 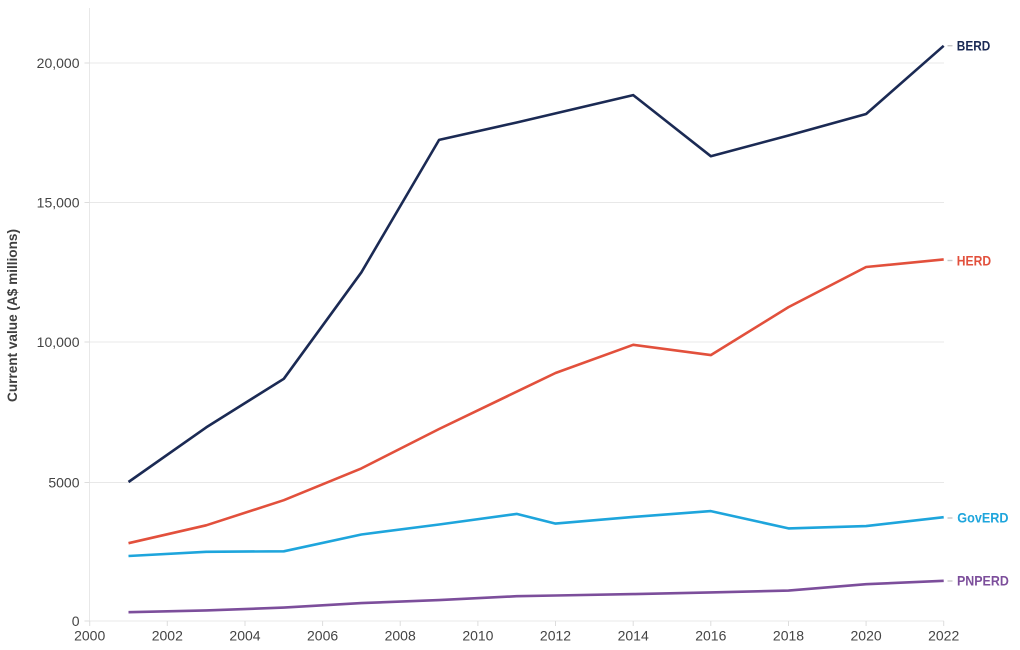 What do you see at coordinates (167, 635) in the screenshot?
I see `svg-text: 2002` at bounding box center [167, 635].